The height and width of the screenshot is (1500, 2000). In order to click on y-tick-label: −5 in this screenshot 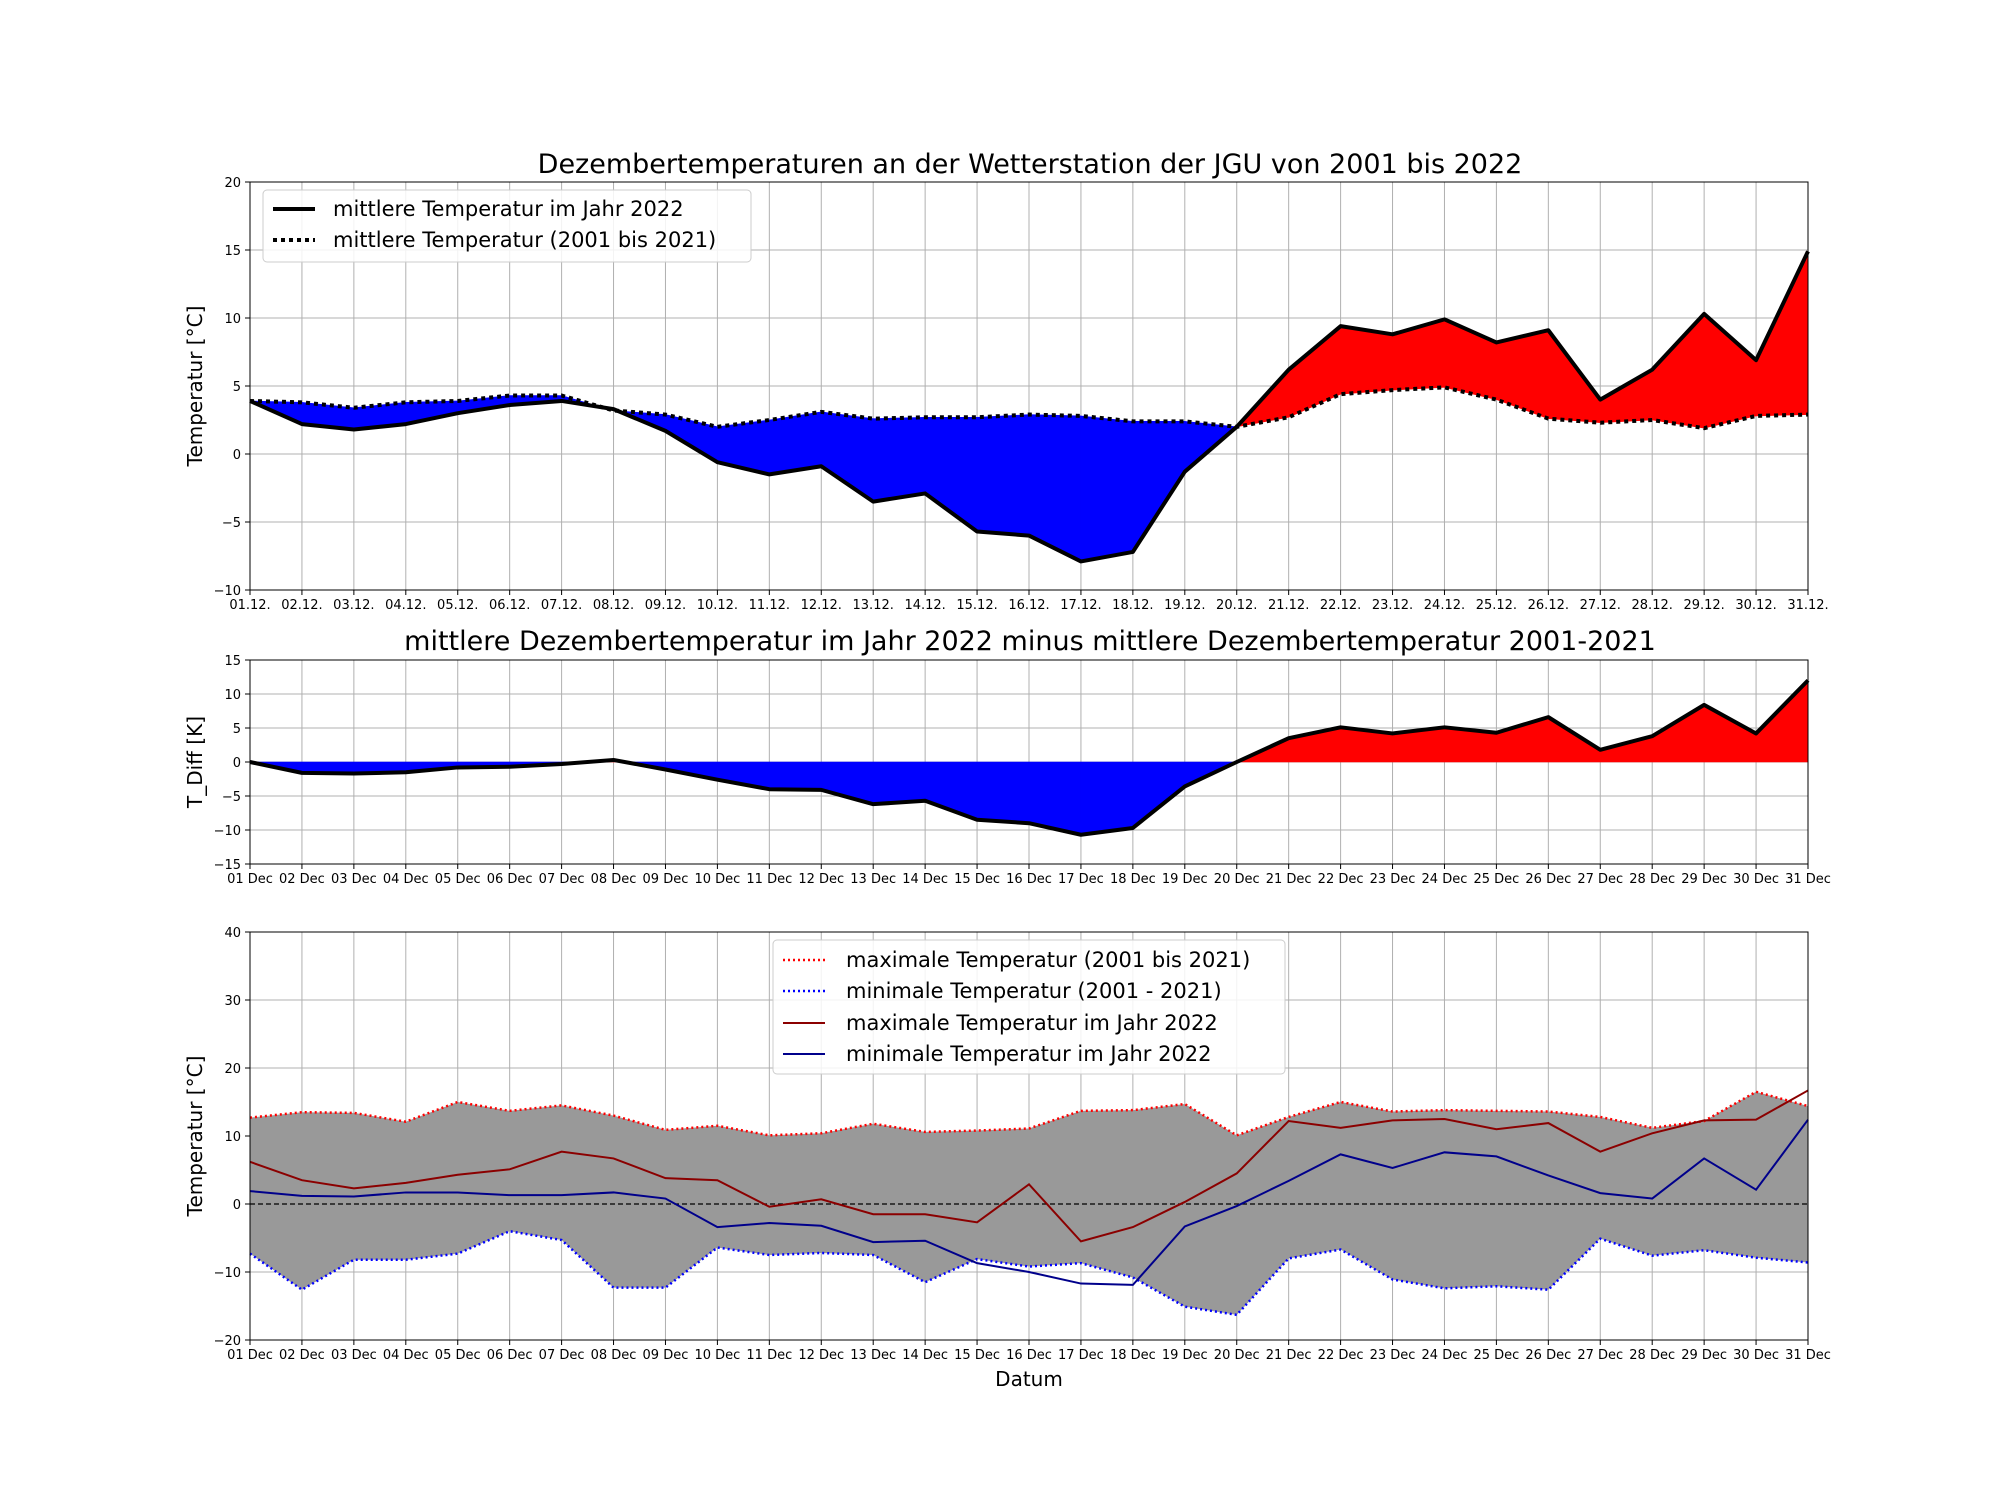, I will do `click(231, 797)`.